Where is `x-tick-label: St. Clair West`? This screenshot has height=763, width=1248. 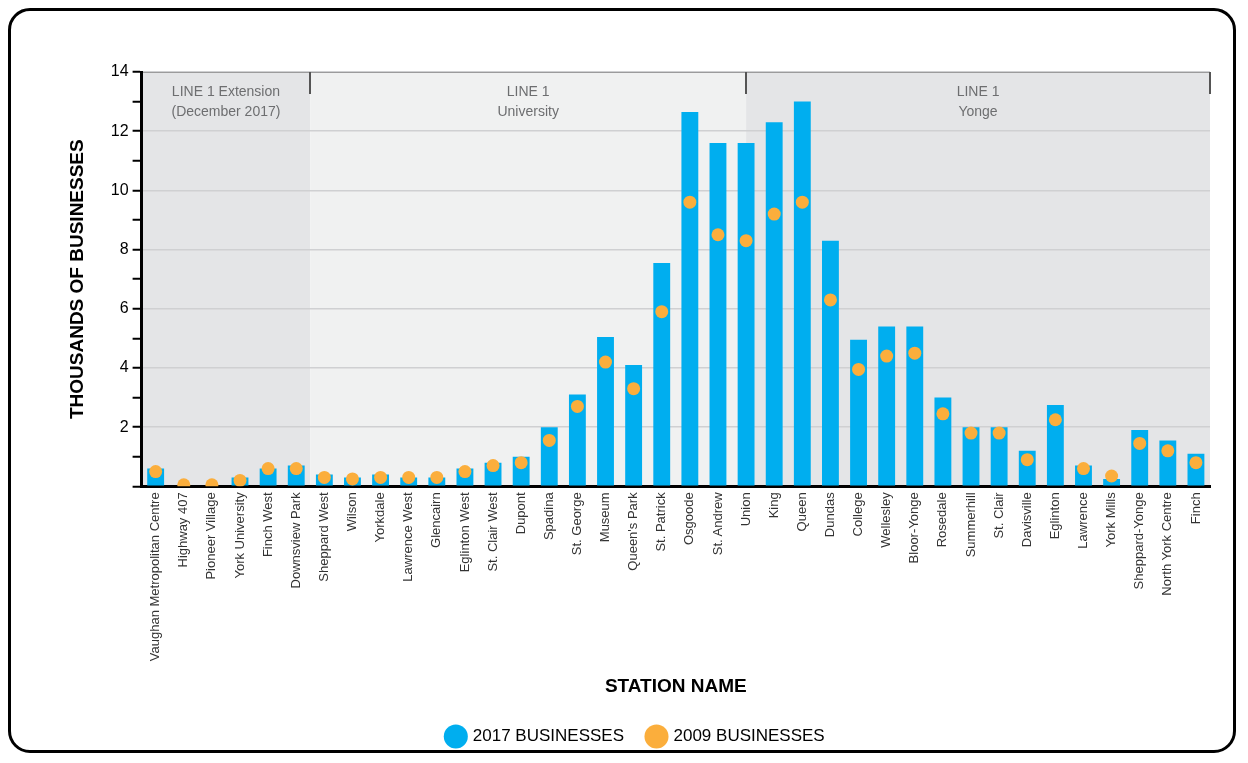 x-tick-label: St. Clair West is located at coordinates (492, 531).